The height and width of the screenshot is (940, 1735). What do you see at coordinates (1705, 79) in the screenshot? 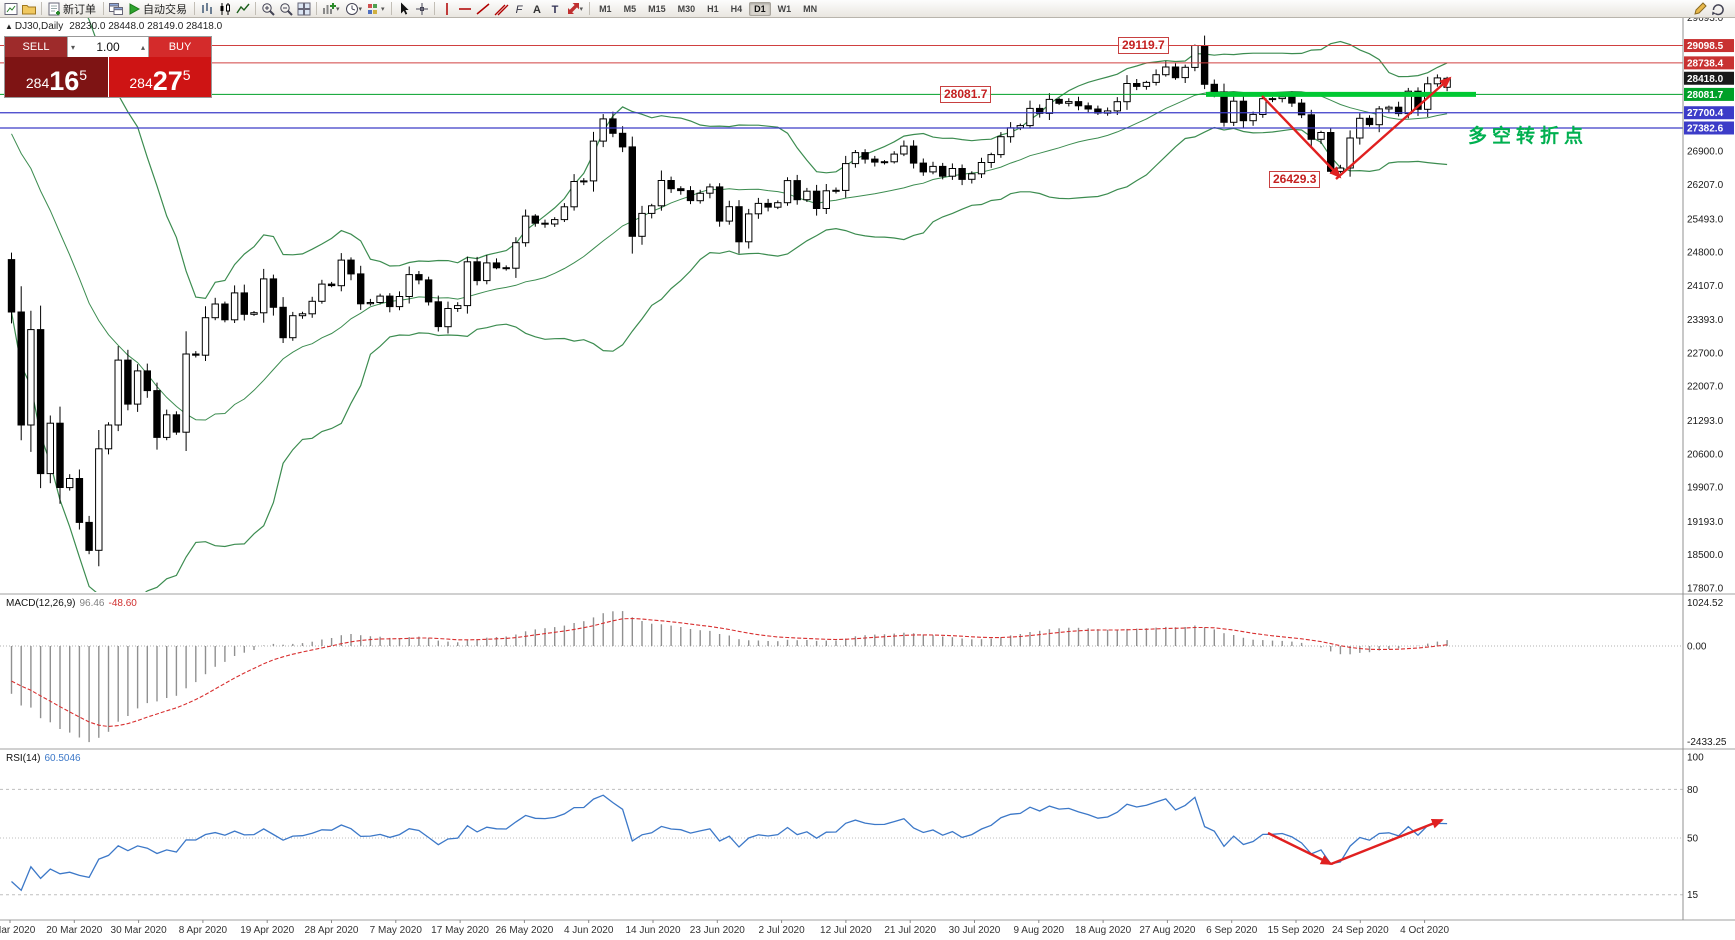
I see `svg-text: 28418.0` at bounding box center [1705, 79].